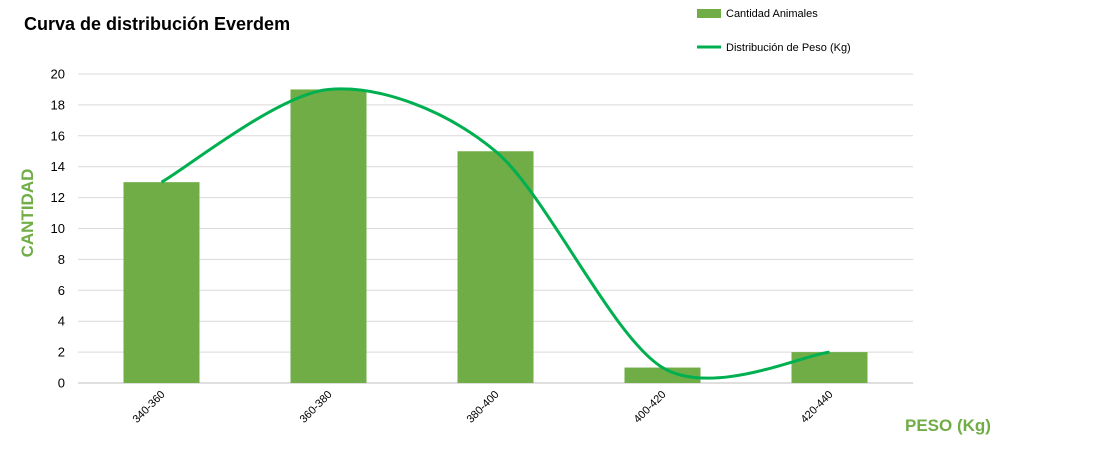  I want to click on y-tick-labels: 0 2 4 6 8 10 12 14 16 18 20, so click(58, 229).